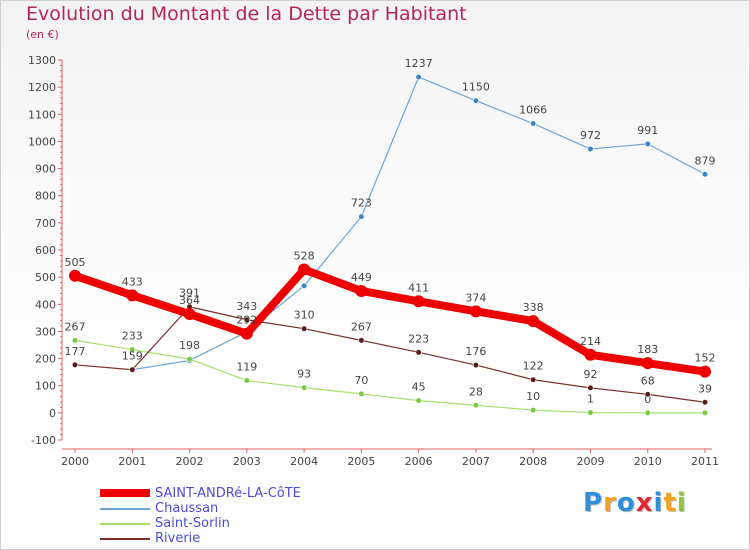 Image resolution: width=750 pixels, height=550 pixels. What do you see at coordinates (45, 250) in the screenshot?
I see `y-tick-label: 600` at bounding box center [45, 250].